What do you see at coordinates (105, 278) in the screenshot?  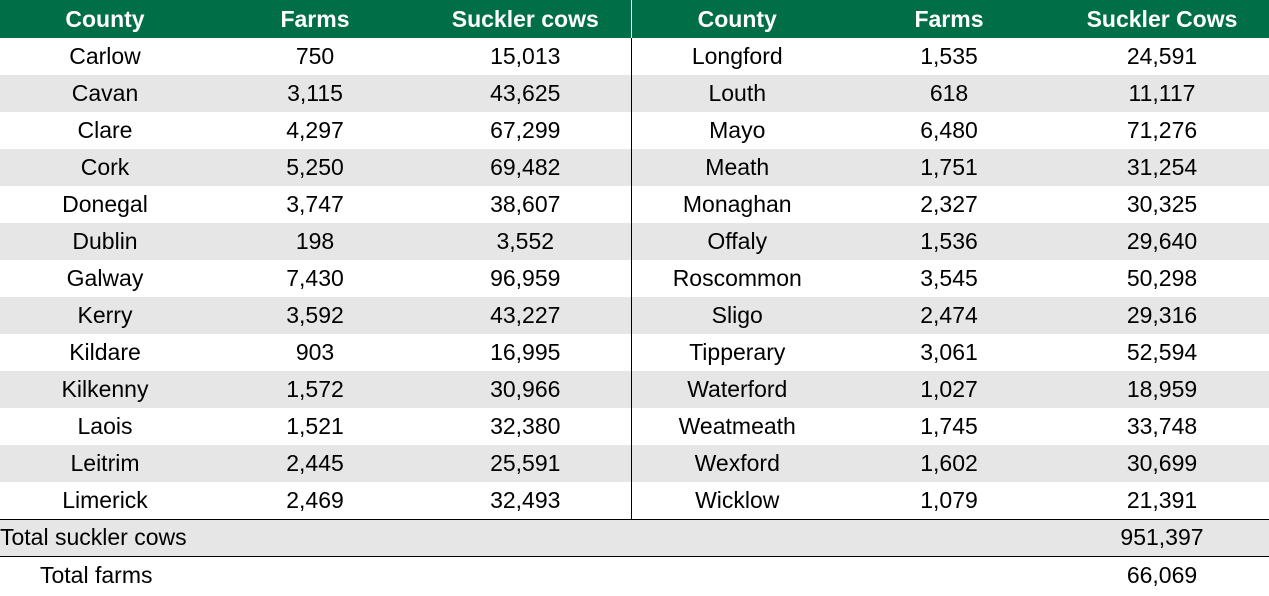 I see `county-left-cell: Galway` at bounding box center [105, 278].